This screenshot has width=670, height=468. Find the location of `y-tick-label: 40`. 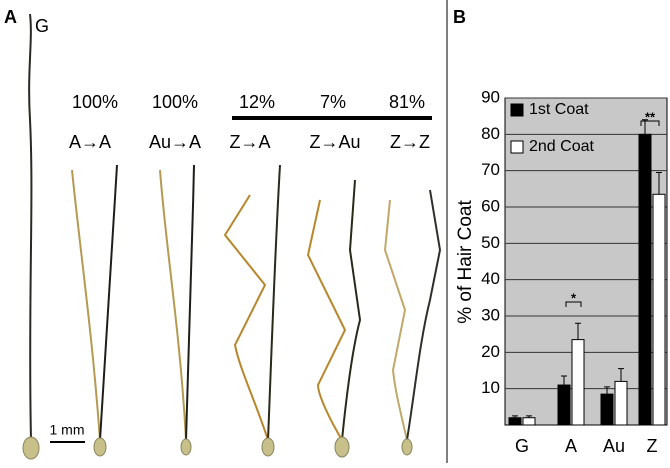

y-tick-label: 40 is located at coordinates (490, 278).